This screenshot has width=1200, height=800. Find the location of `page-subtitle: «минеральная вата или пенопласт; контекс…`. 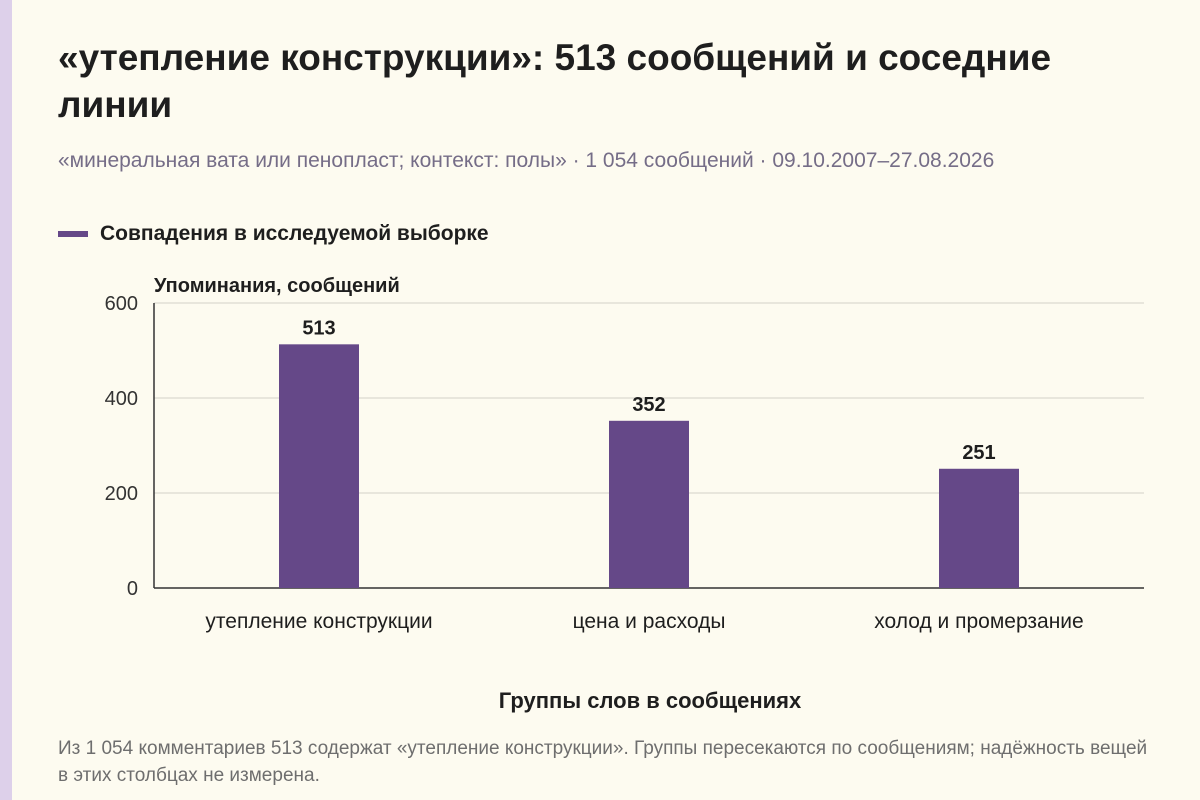

page-subtitle: «минеральная вата или пенопласт; контекс… is located at coordinates (526, 160).